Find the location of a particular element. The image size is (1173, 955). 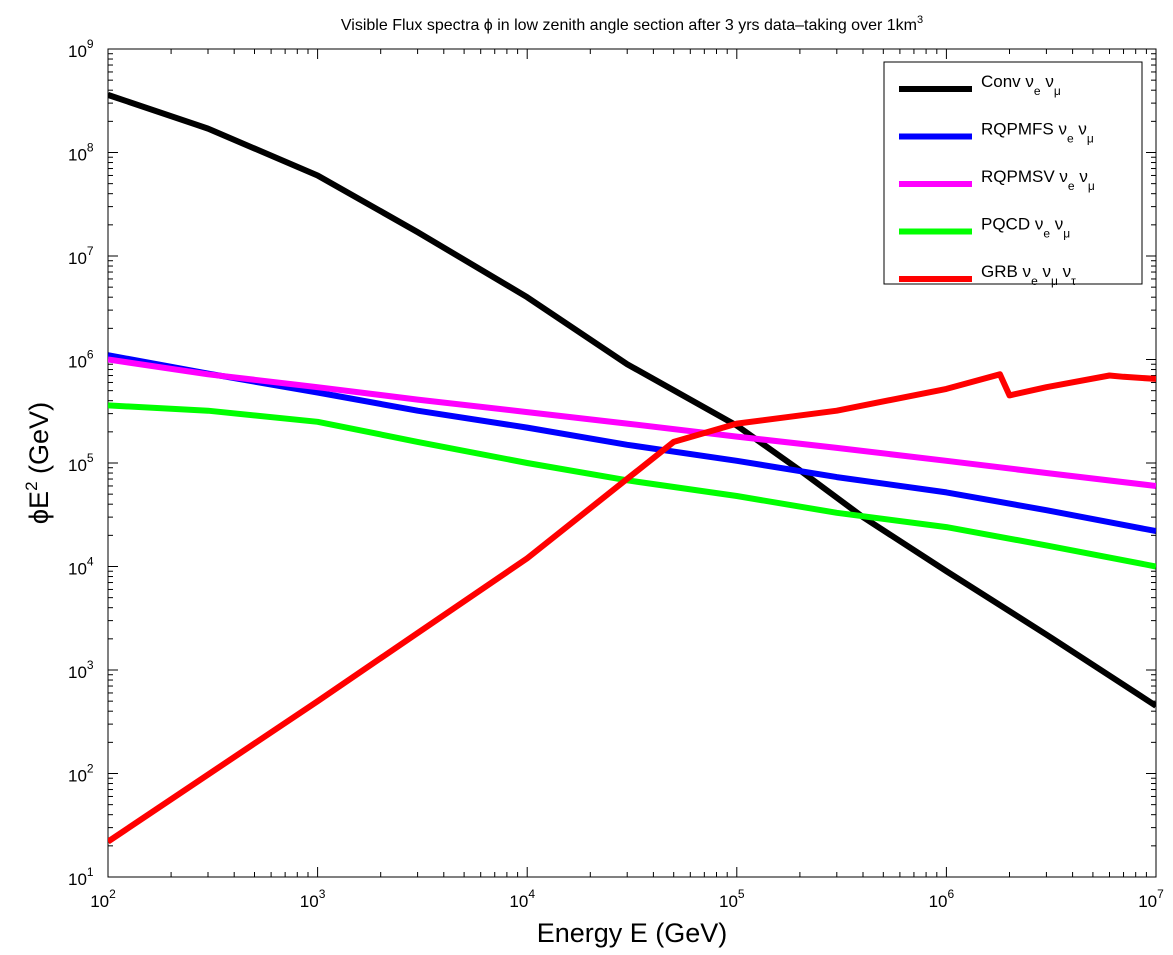

legend-box is located at coordinates (1013, 173).